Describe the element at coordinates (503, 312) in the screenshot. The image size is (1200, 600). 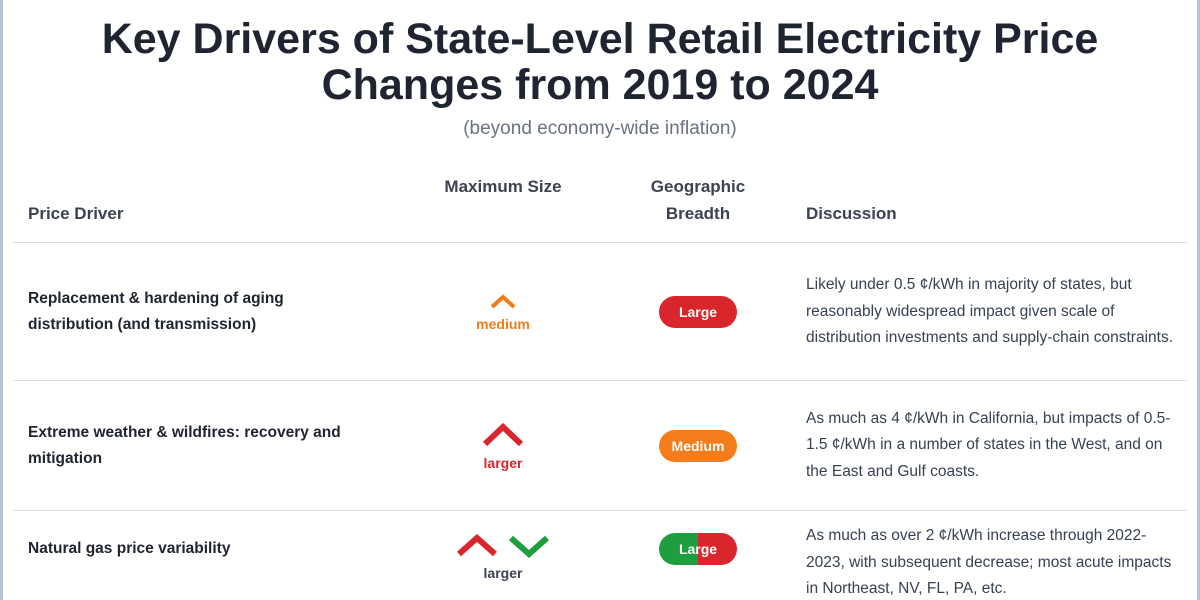
I see `size: medium` at that location.